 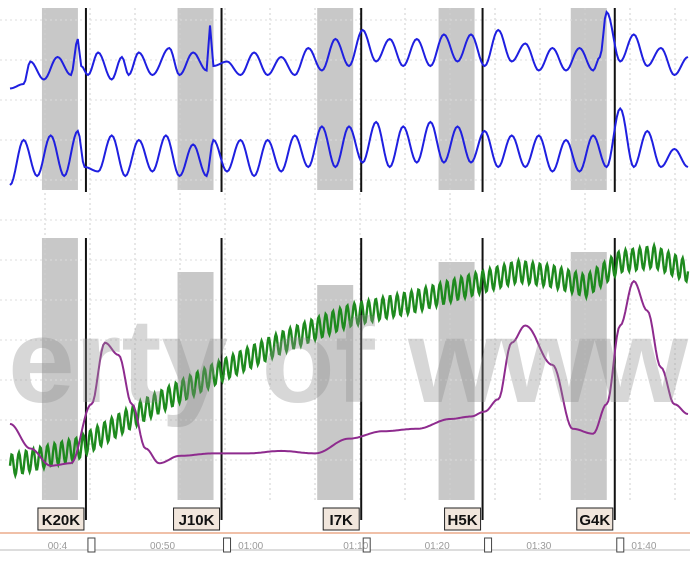 I want to click on marker-label-1: J10K, so click(x=202, y=530).